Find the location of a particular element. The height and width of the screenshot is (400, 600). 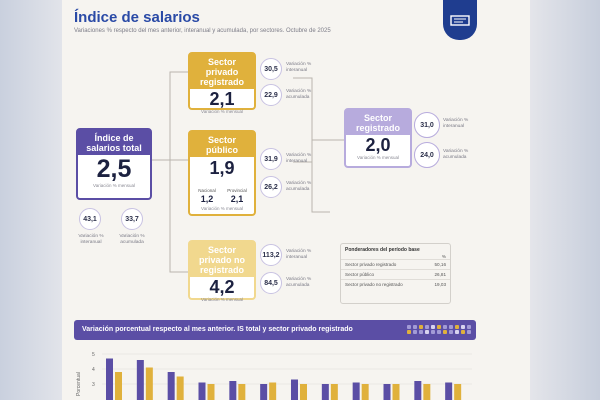

indec-logo is located at coordinates (460, 20).